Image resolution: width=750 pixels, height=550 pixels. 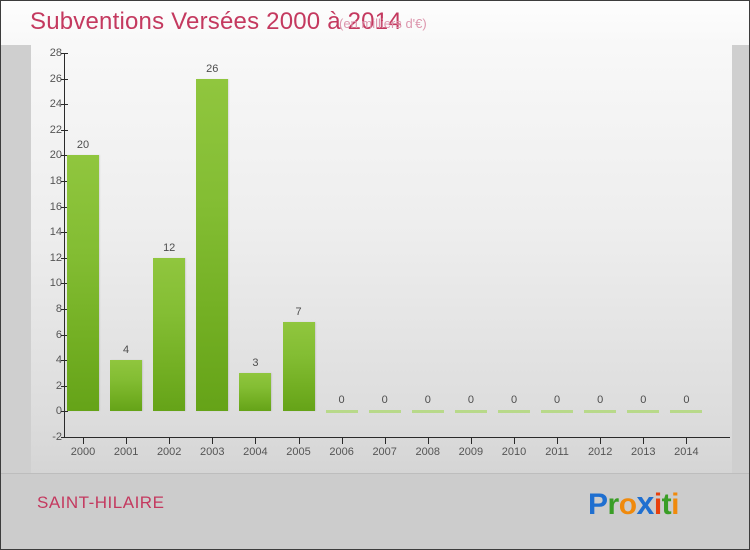 What do you see at coordinates (64, 245) in the screenshot?
I see `y-axis-line` at bounding box center [64, 245].